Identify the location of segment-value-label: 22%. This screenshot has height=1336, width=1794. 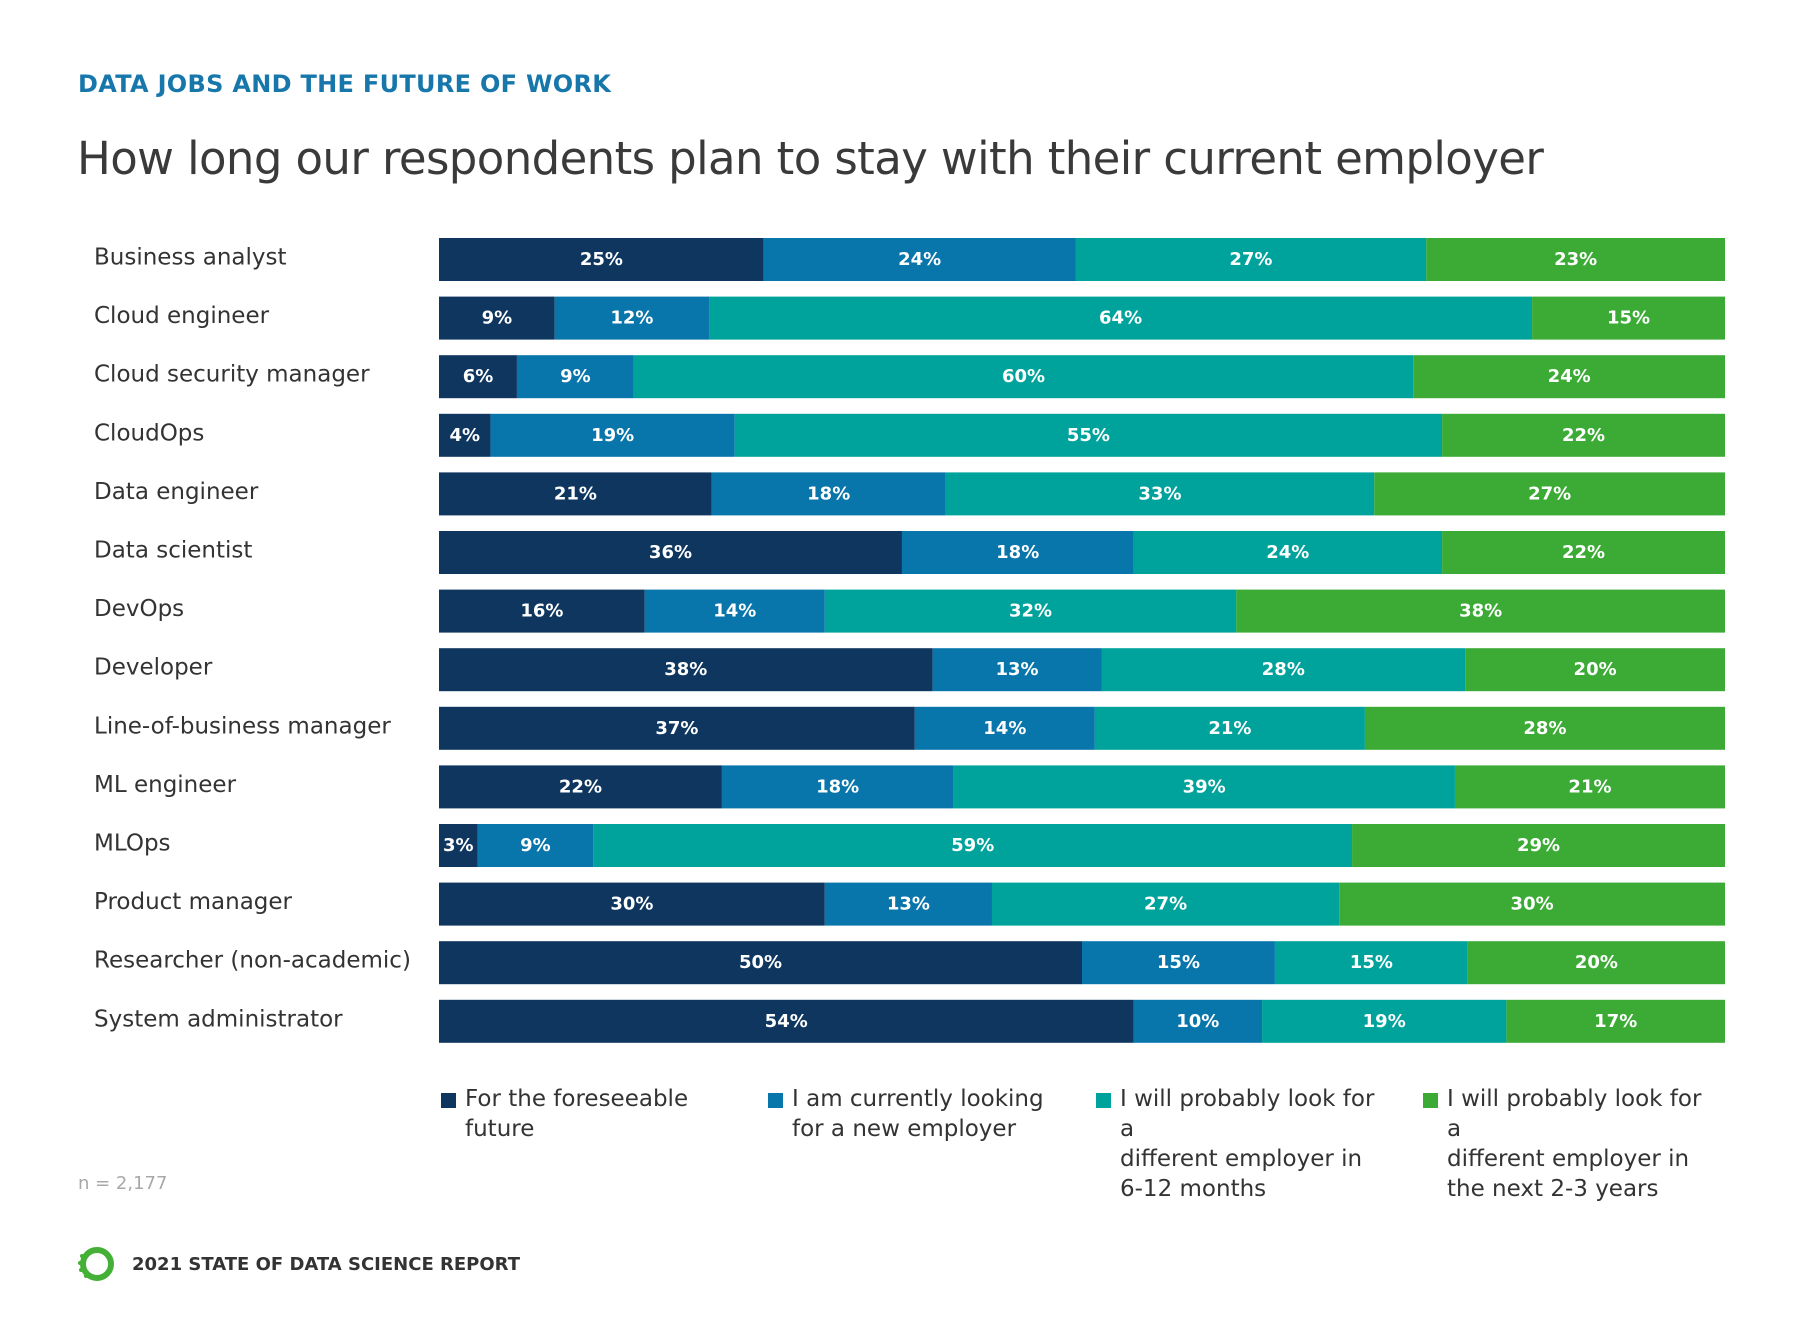
(1583, 435).